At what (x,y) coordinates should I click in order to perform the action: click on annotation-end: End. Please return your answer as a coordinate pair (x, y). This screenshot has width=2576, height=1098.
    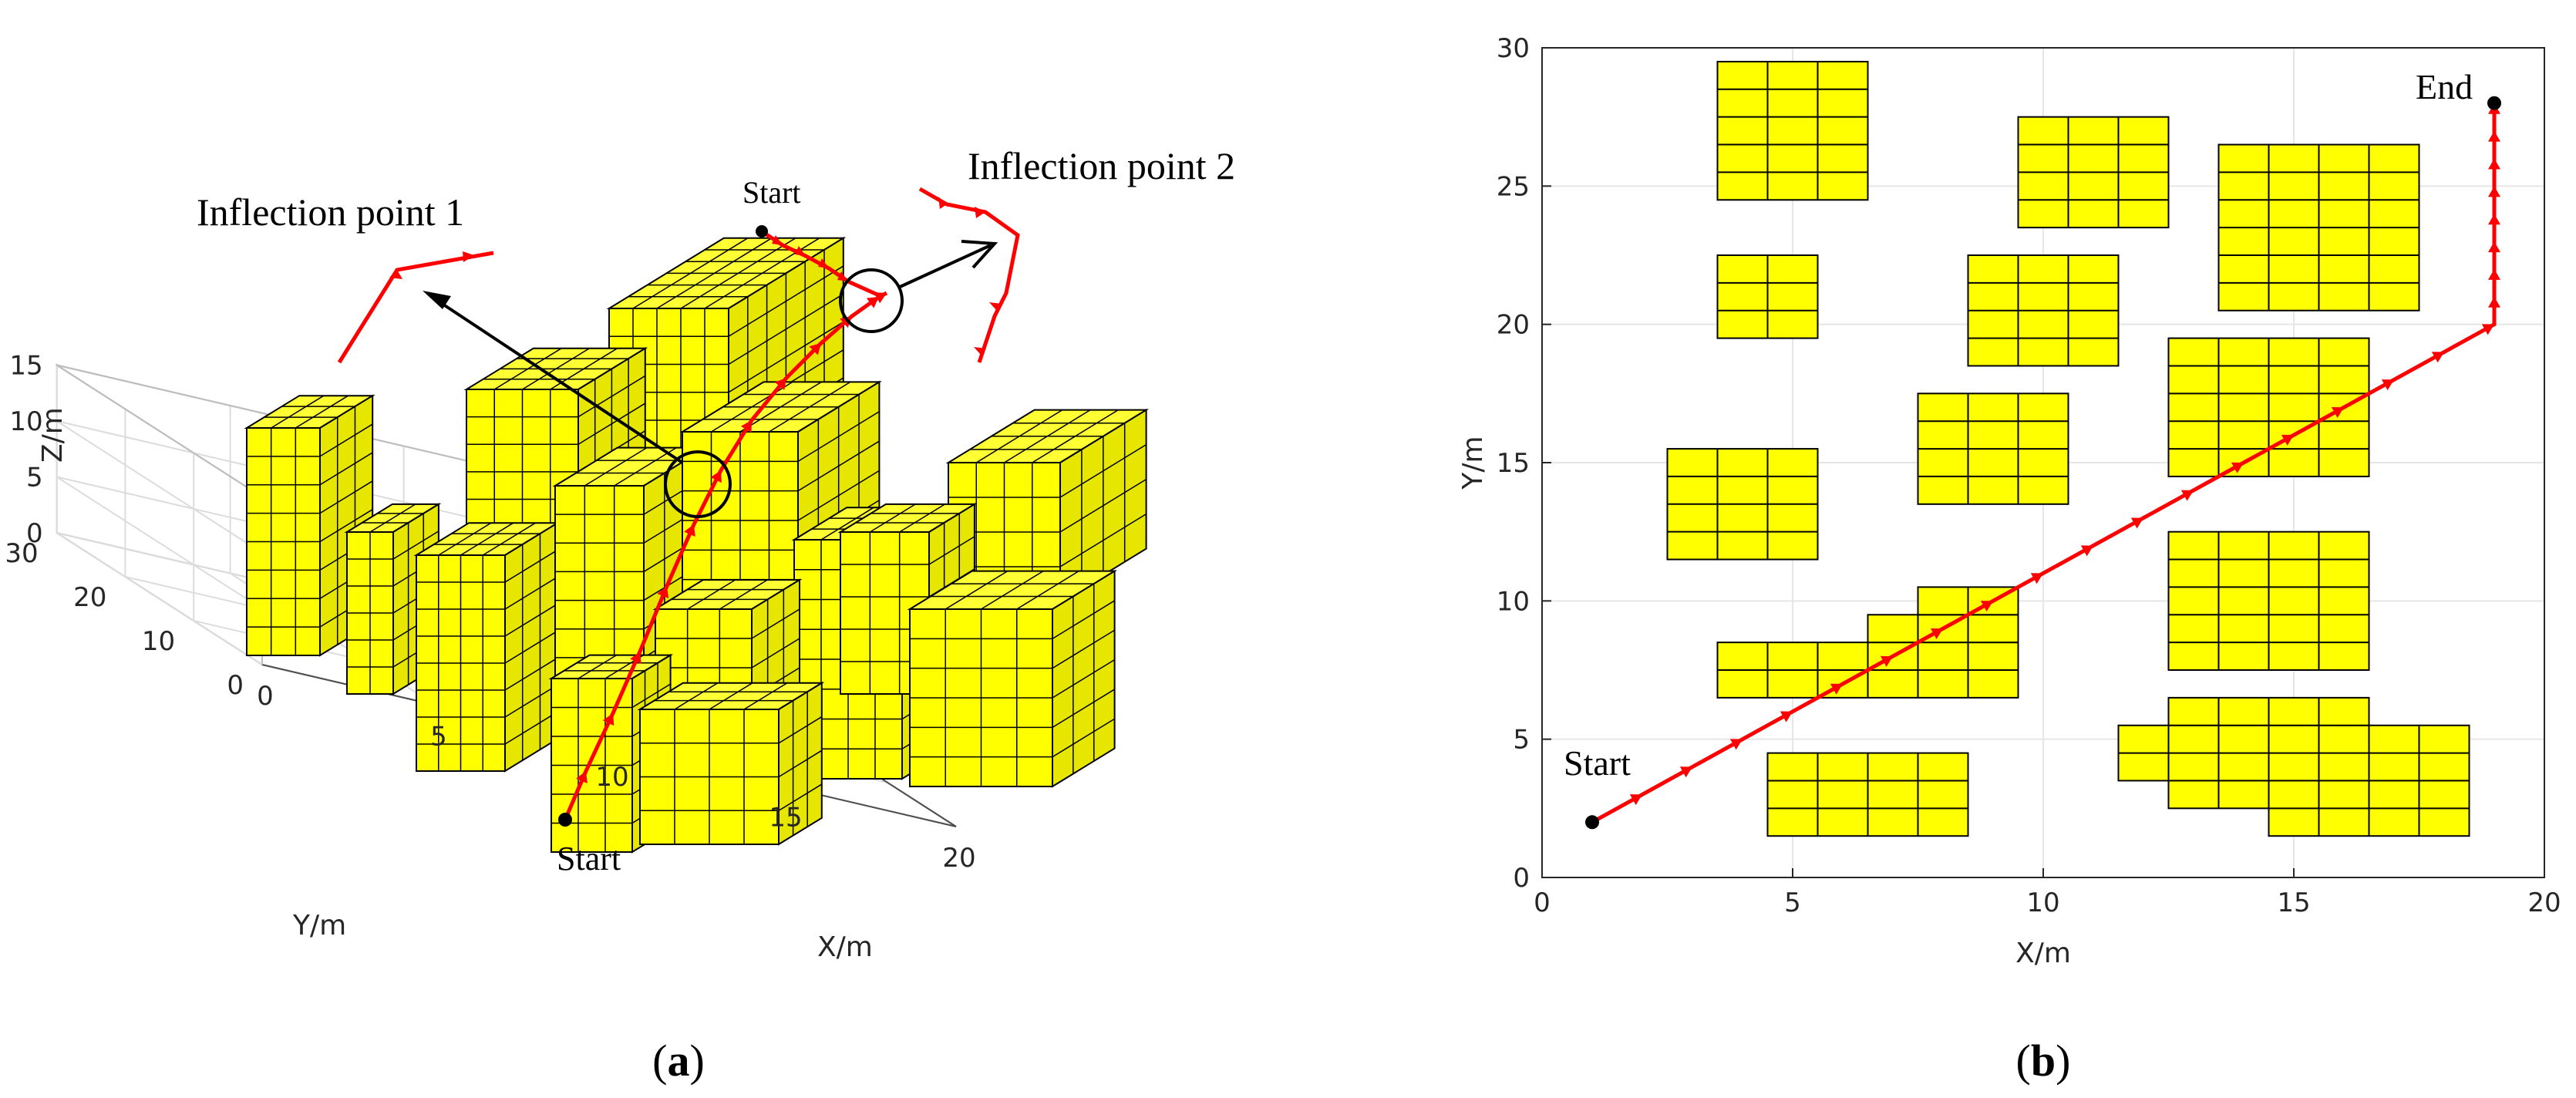
    Looking at the image, I should click on (2444, 86).